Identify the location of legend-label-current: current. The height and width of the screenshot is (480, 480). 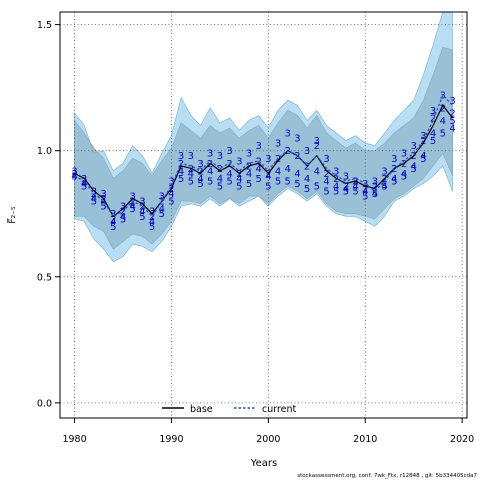
(279, 409).